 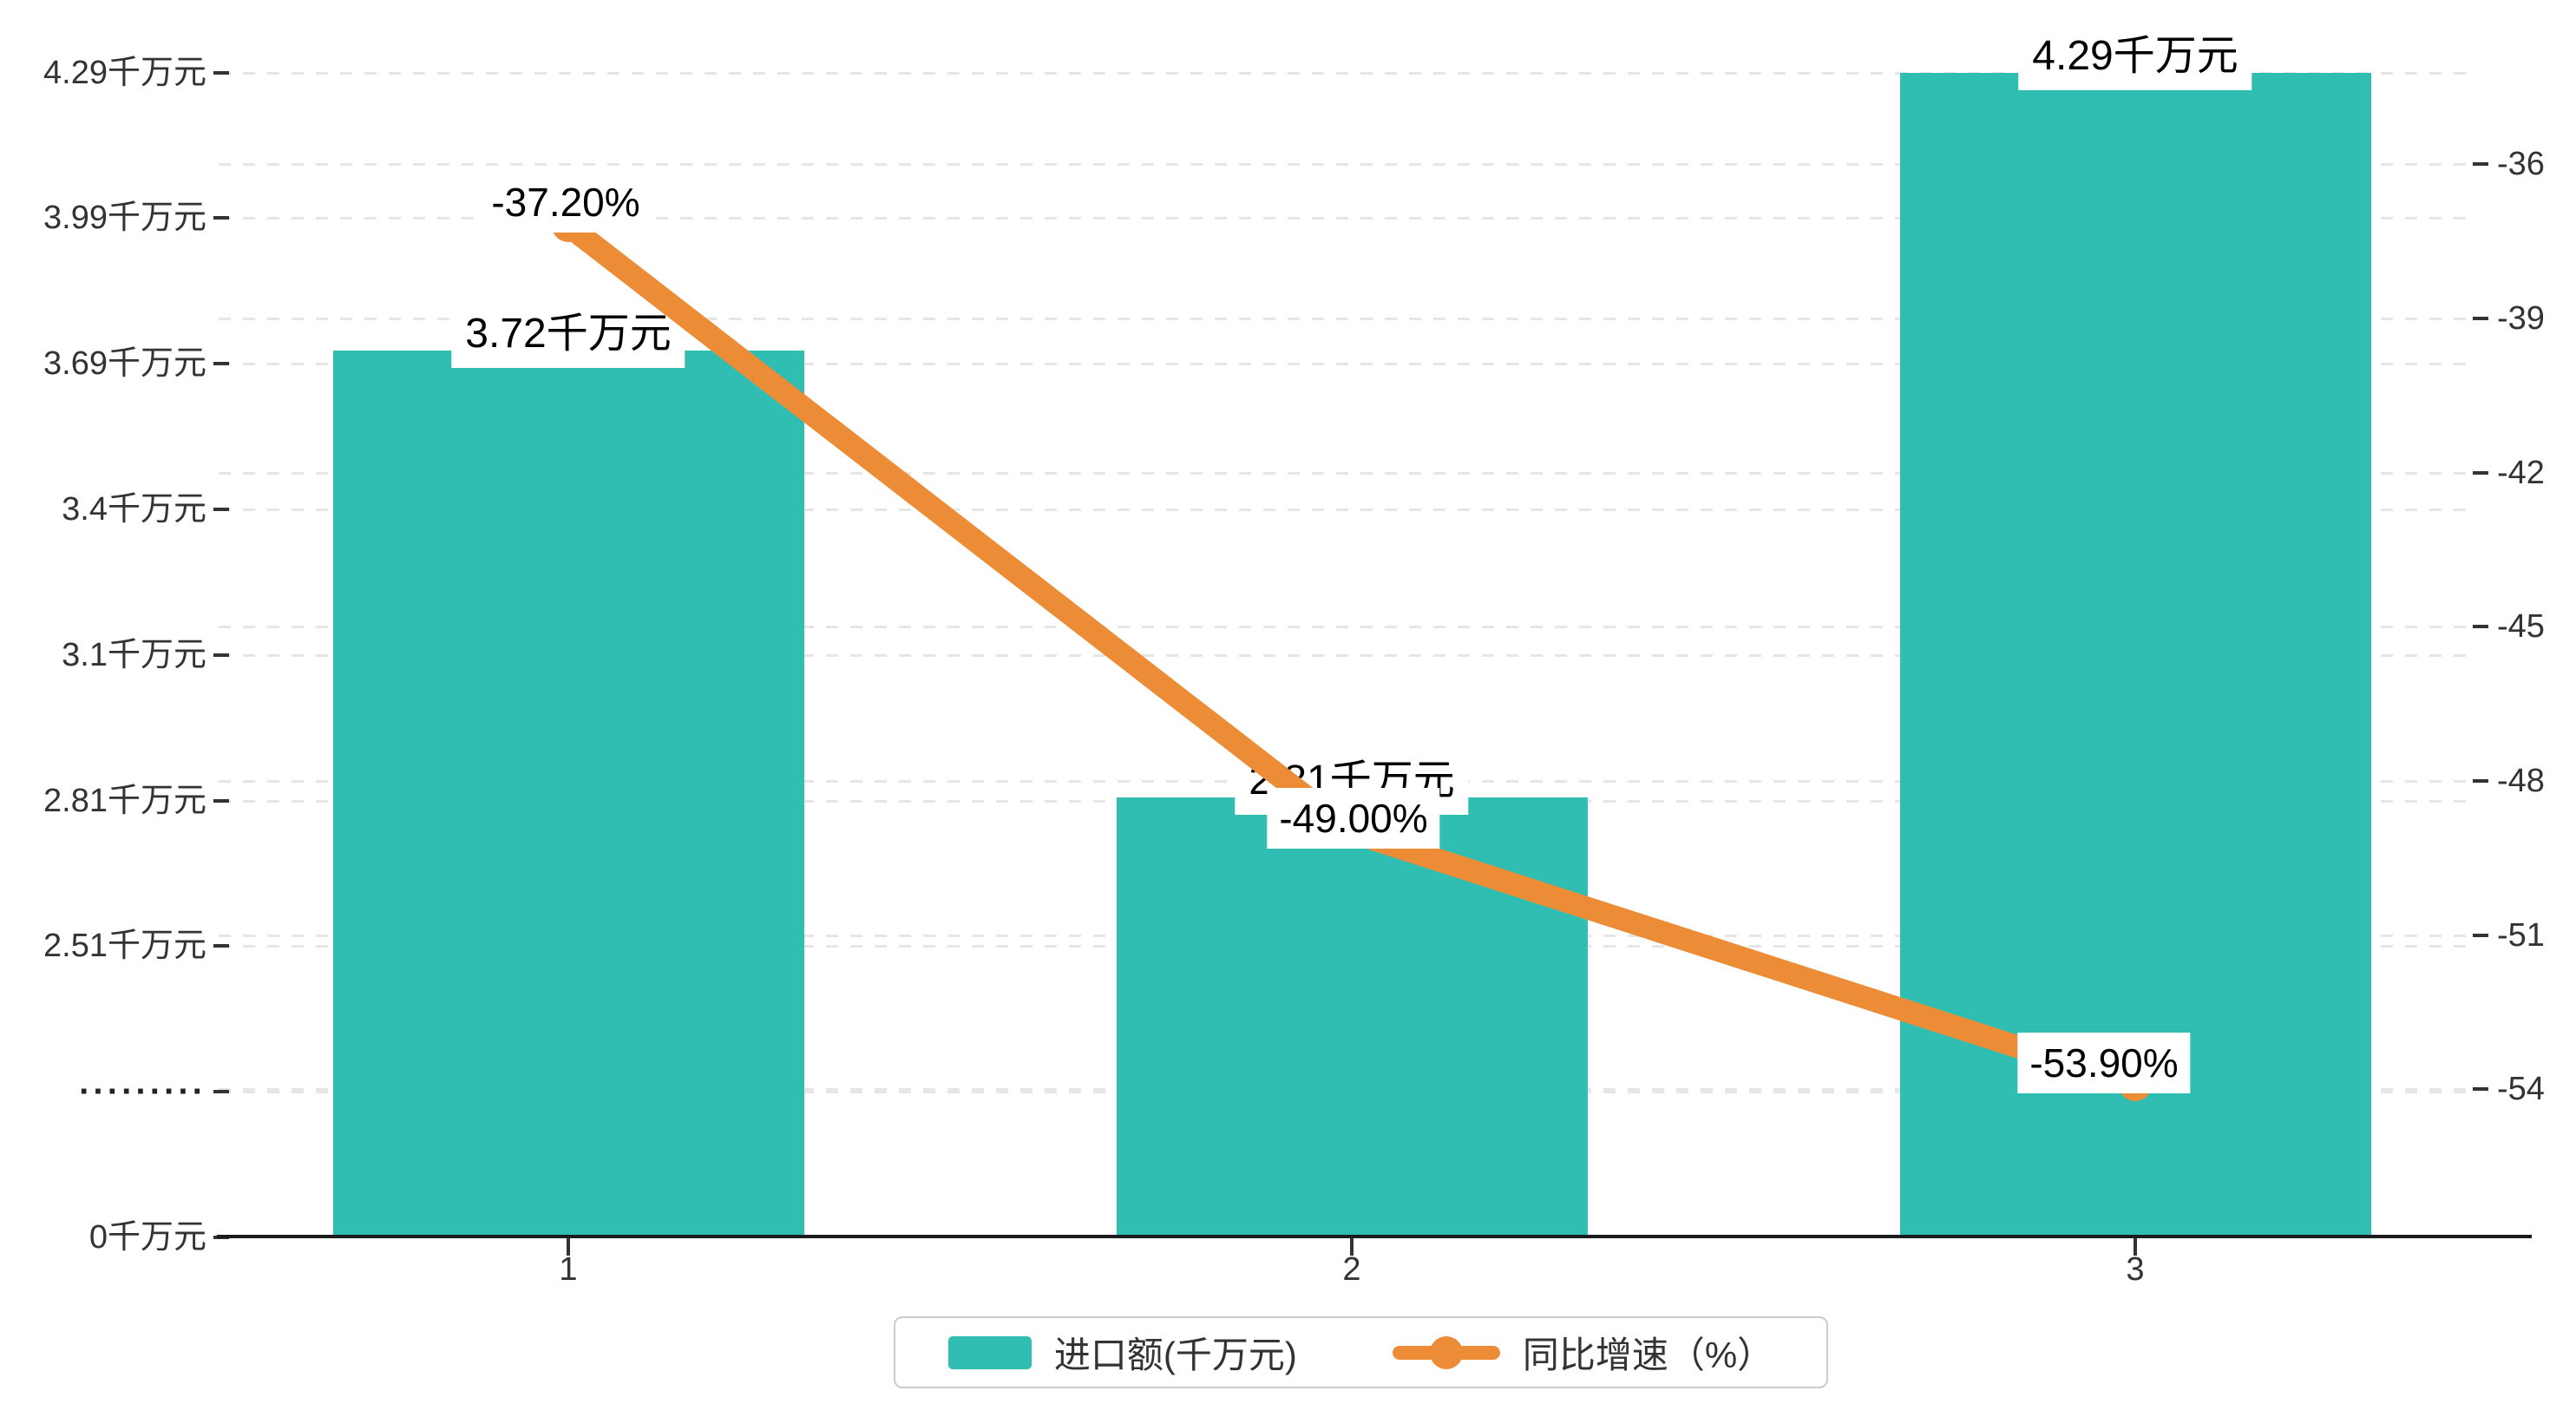 I want to click on right-axis-label-2: -42, so click(x=2521, y=473).